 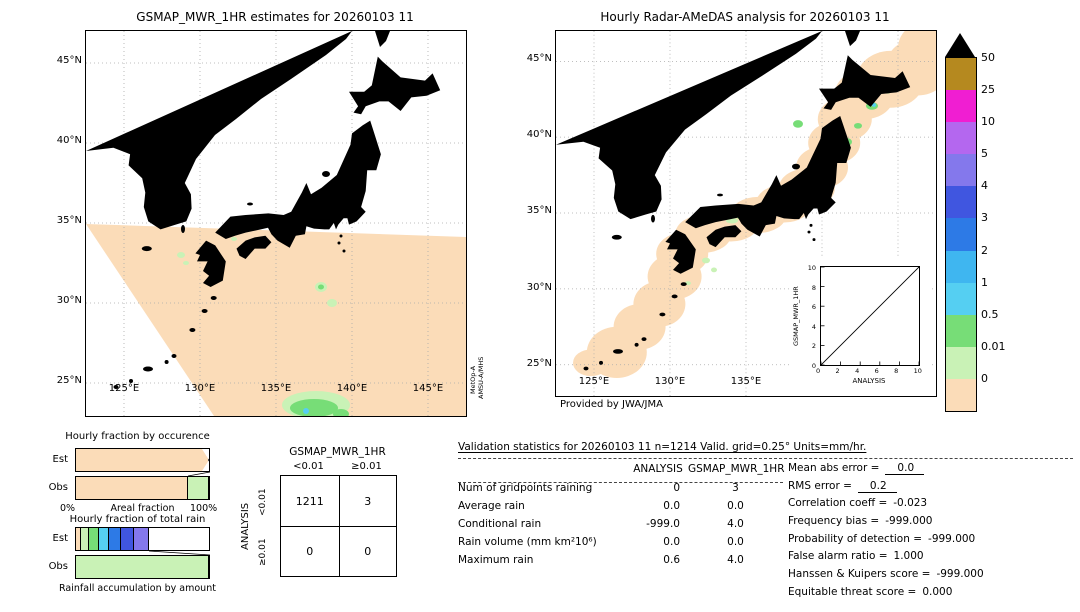 I want to click on occurrence-est-label: Est, so click(x=60, y=459).